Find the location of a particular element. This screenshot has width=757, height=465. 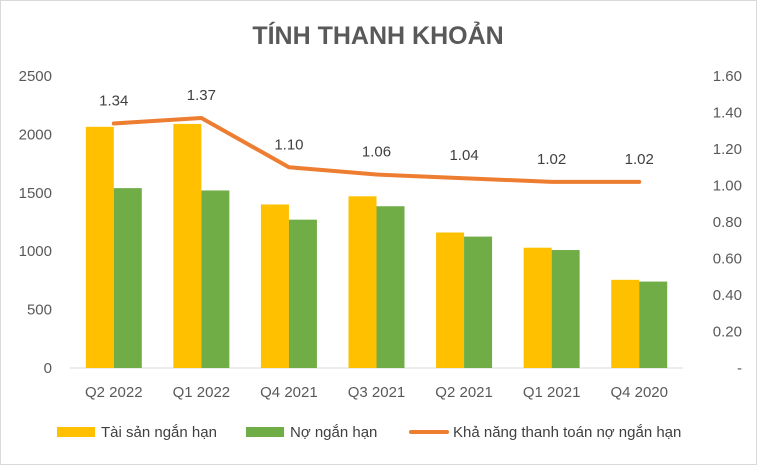

right-tick-label: 0.80 is located at coordinates (727, 222).